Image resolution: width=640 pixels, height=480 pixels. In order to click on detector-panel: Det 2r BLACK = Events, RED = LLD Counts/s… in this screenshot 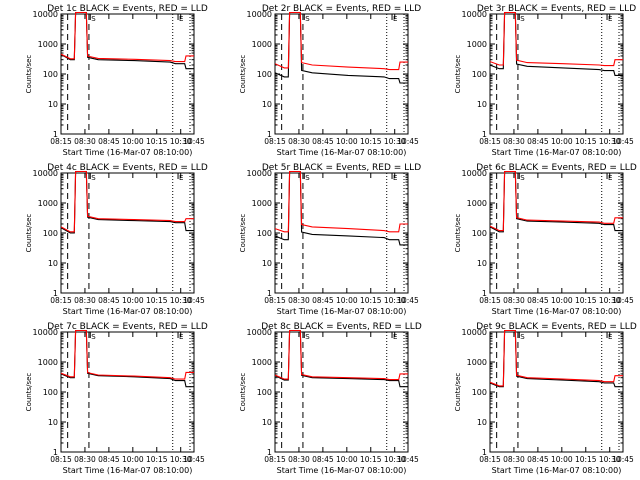, I will do `click(330, 80)`.